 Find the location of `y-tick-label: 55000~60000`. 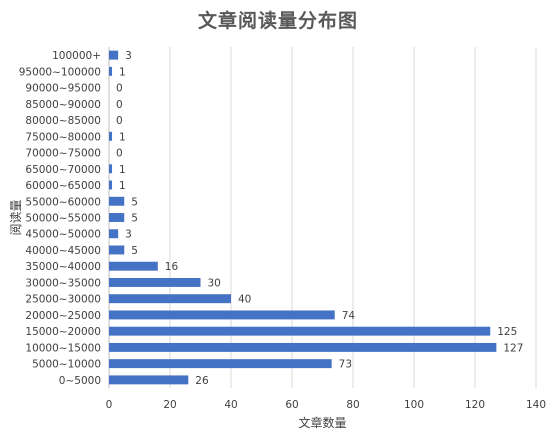

y-tick-label: 55000~60000 is located at coordinates (63, 202).